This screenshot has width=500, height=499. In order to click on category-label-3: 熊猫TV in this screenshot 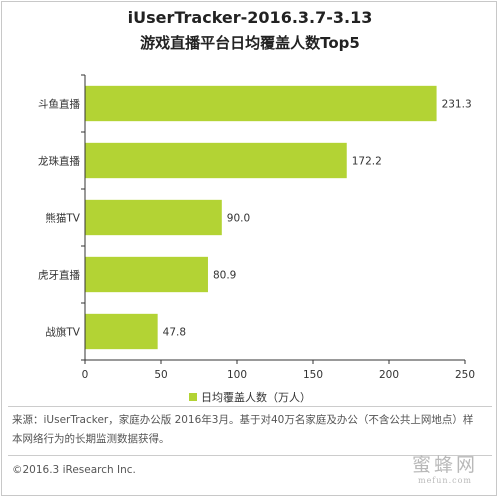, I will do `click(62, 218)`.